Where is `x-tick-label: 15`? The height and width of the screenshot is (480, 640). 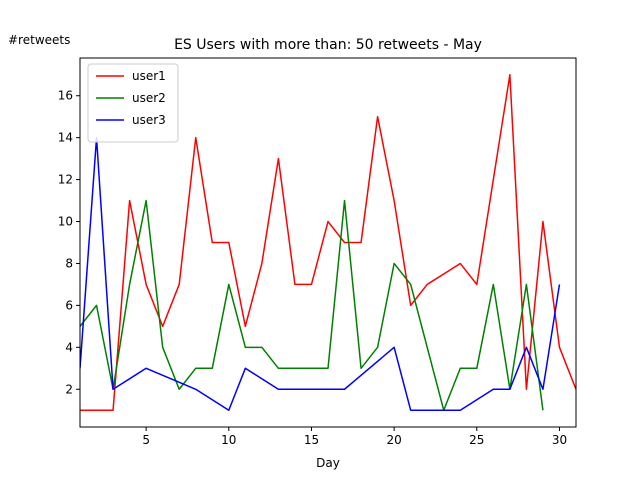 x-tick-label: 15 is located at coordinates (311, 440).